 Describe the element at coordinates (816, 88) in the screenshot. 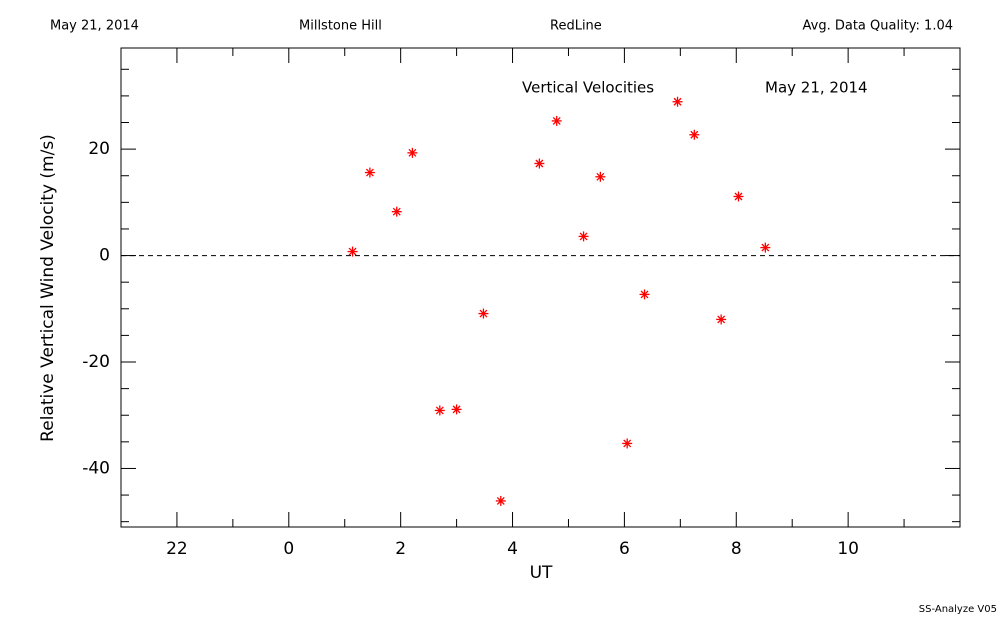

I see `annotation: May 21, 2014` at that location.